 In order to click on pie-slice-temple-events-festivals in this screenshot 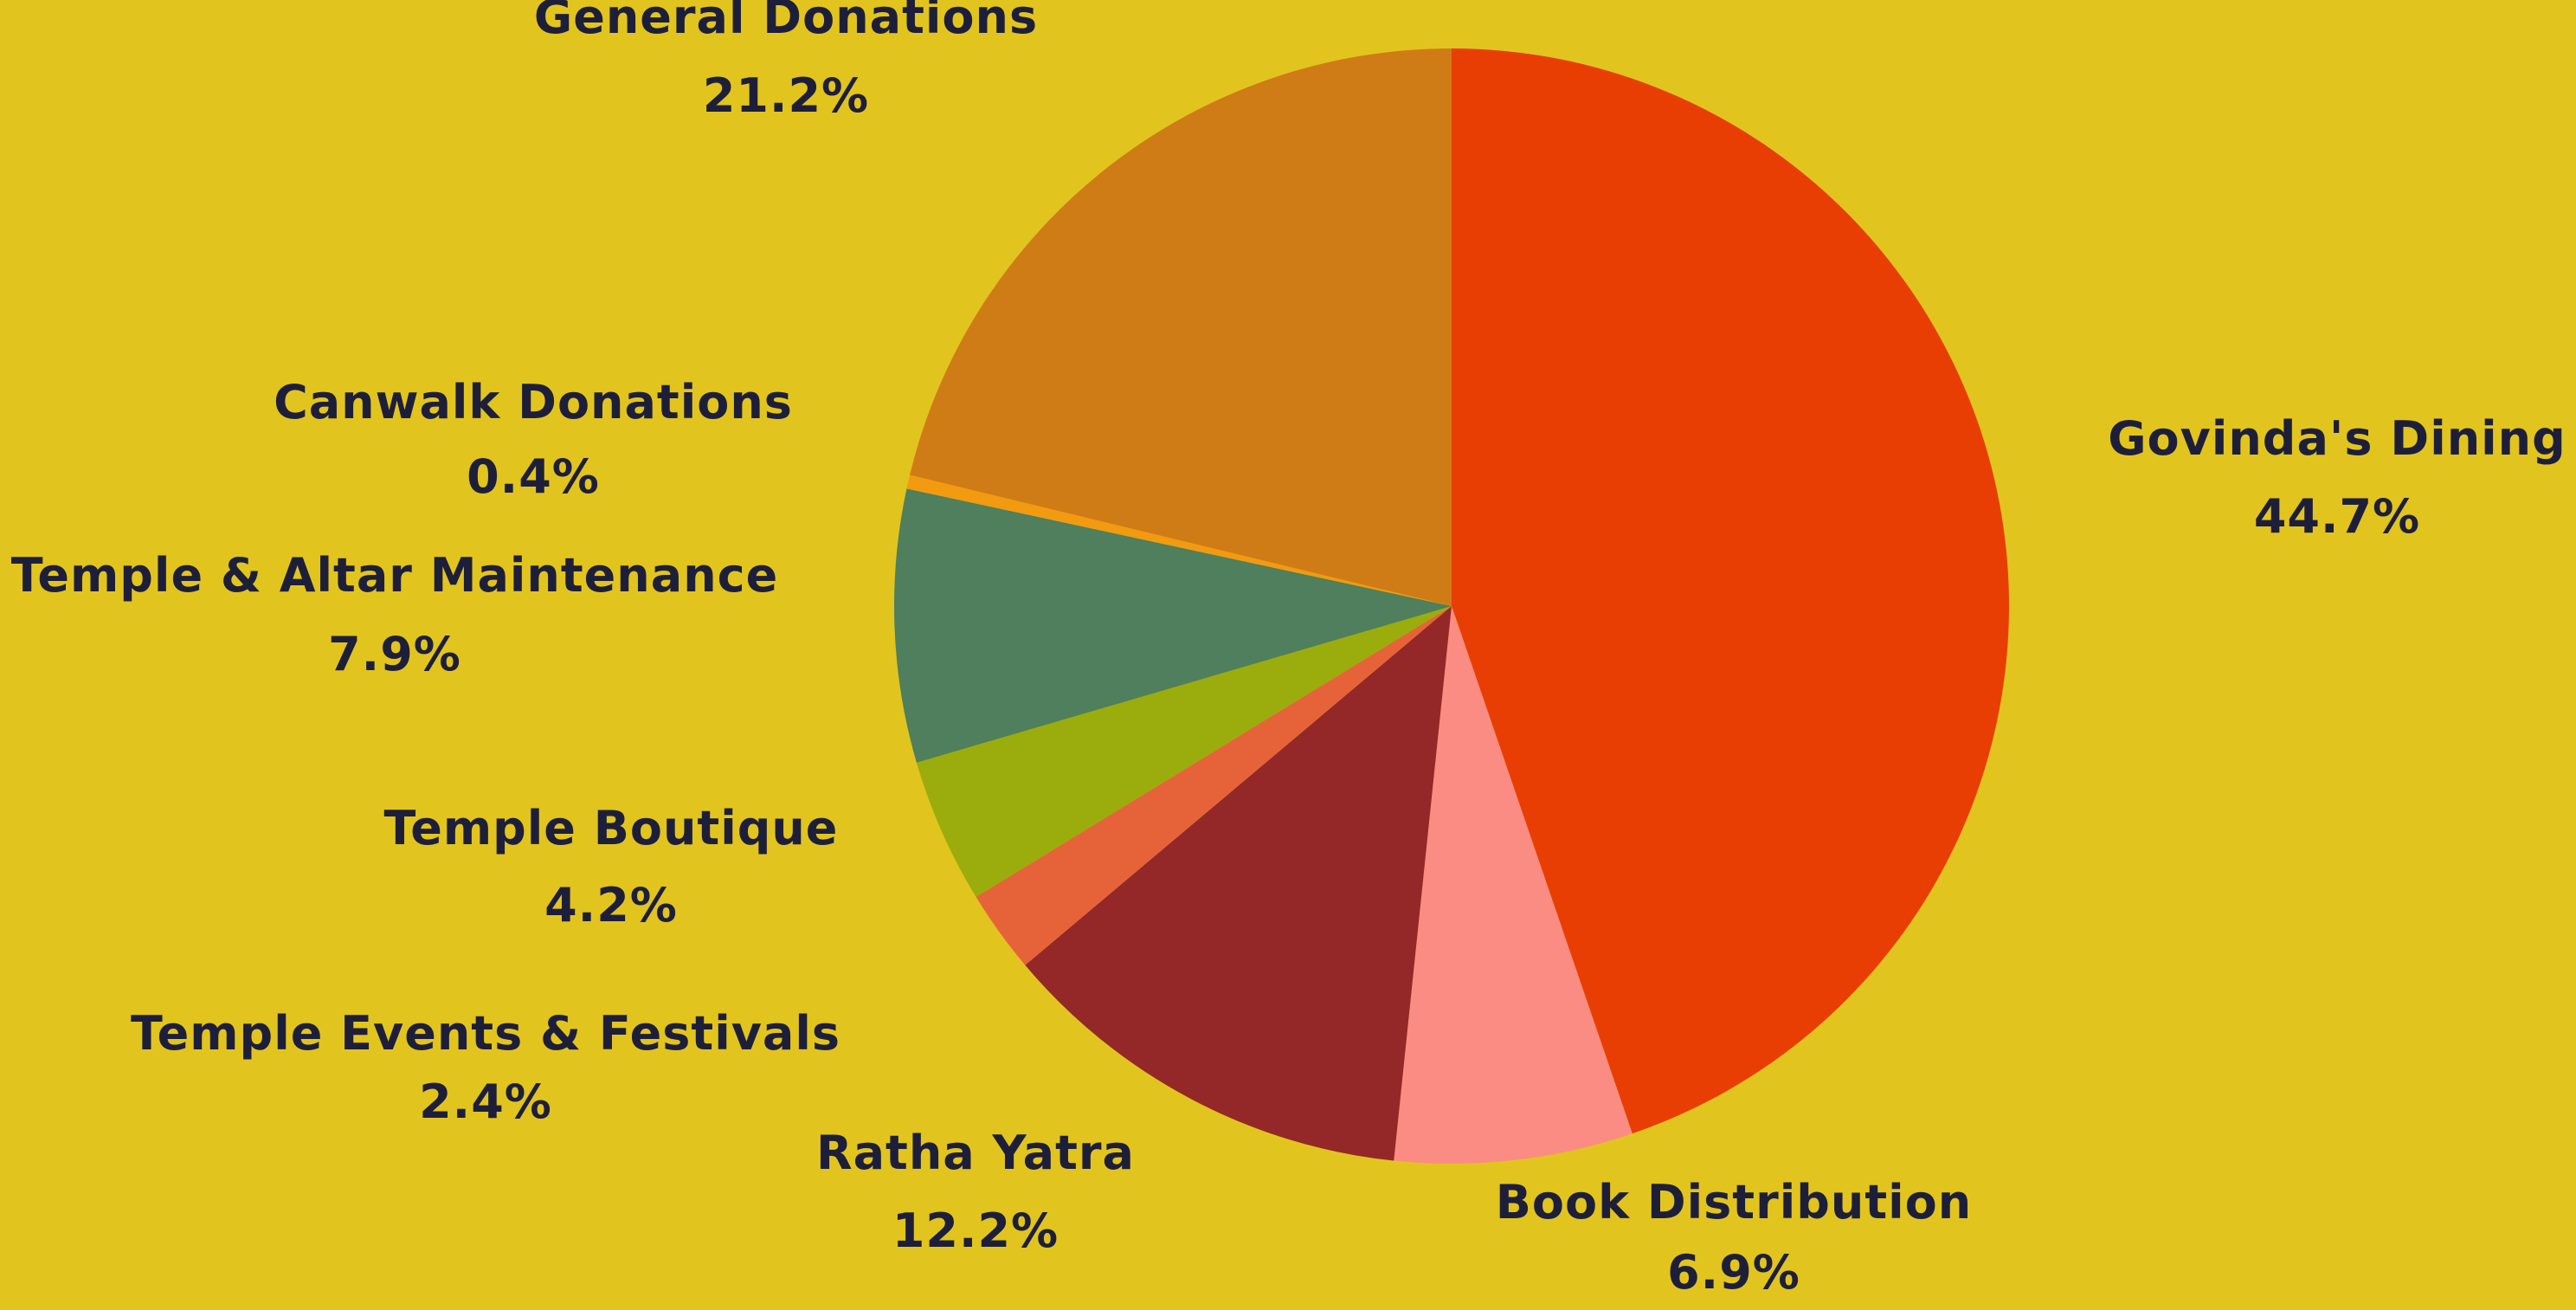, I will do `click(1214, 785)`.